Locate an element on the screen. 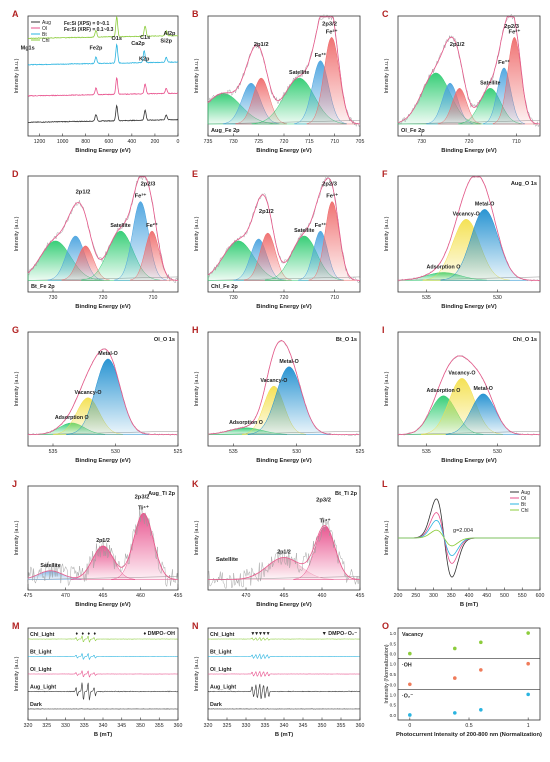 The image size is (550, 762). x-tick-label: 600 is located at coordinates (540, 596).